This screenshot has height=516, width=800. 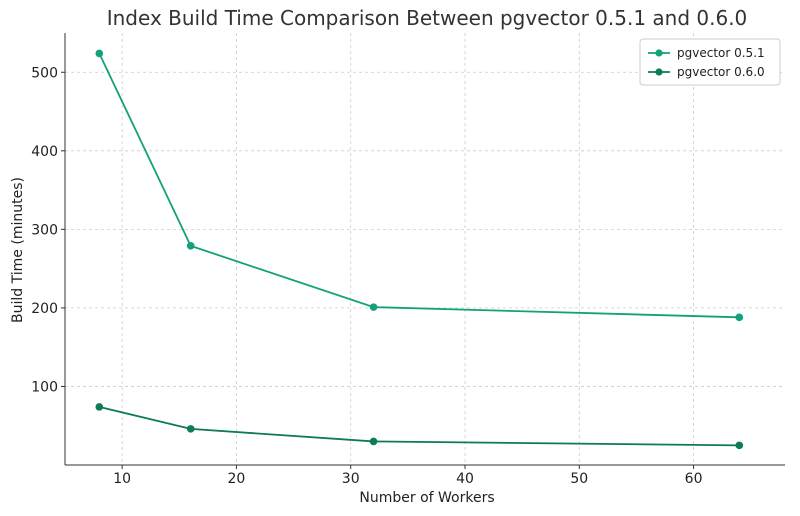 What do you see at coordinates (579, 479) in the screenshot?
I see `x-tick-label: 50` at bounding box center [579, 479].